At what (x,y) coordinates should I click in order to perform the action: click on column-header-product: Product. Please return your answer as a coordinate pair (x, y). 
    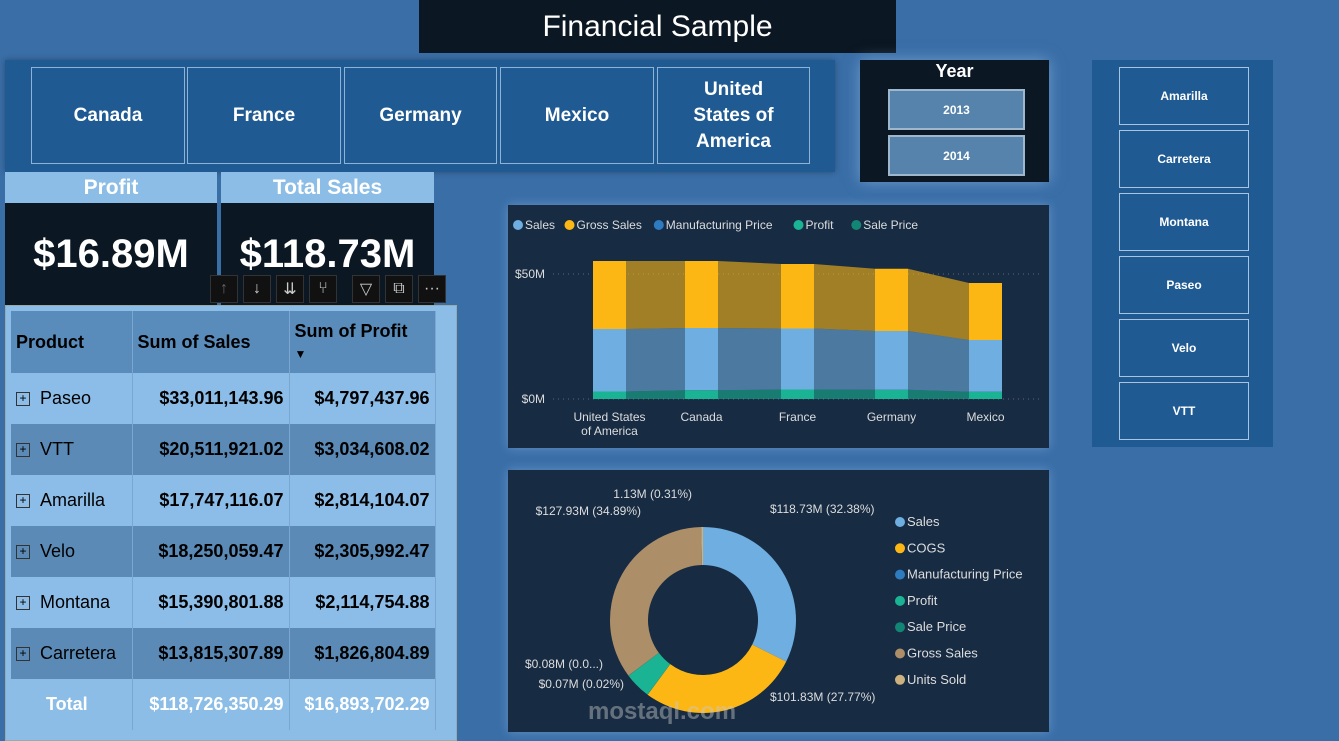
    Looking at the image, I should click on (72, 342).